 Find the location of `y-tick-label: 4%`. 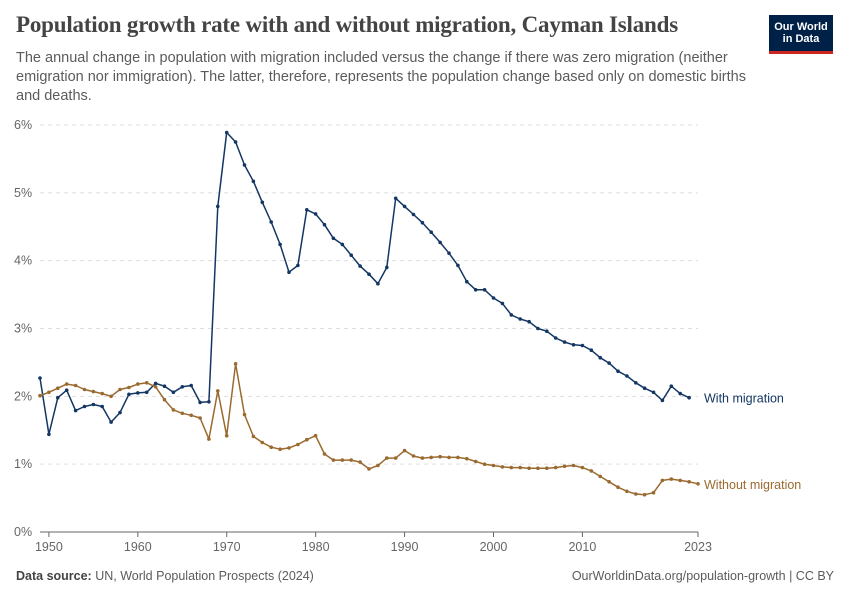

y-tick-label: 4% is located at coordinates (23, 261).